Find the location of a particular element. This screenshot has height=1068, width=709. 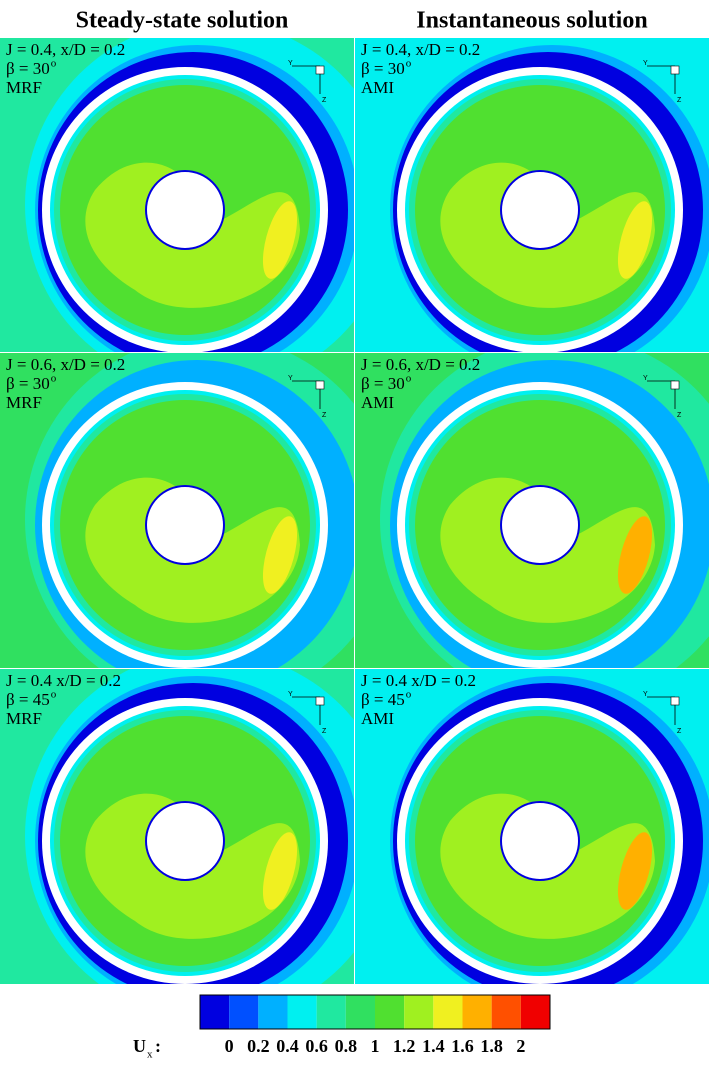

colorbar-label-sub: x is located at coordinates (150, 1055).